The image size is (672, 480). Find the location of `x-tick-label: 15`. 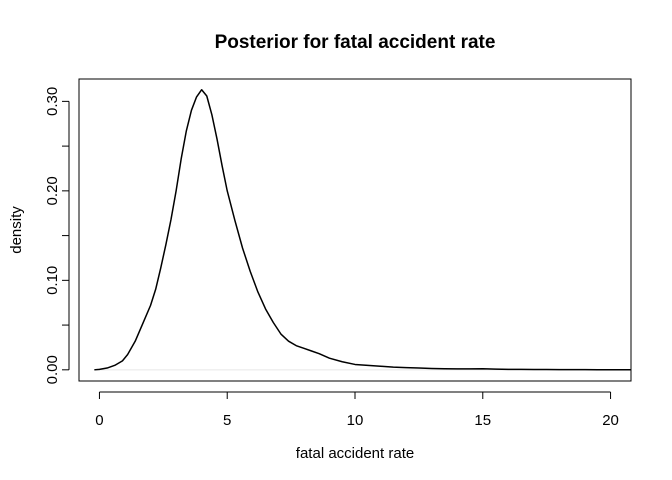

x-tick-label: 15 is located at coordinates (482, 420).